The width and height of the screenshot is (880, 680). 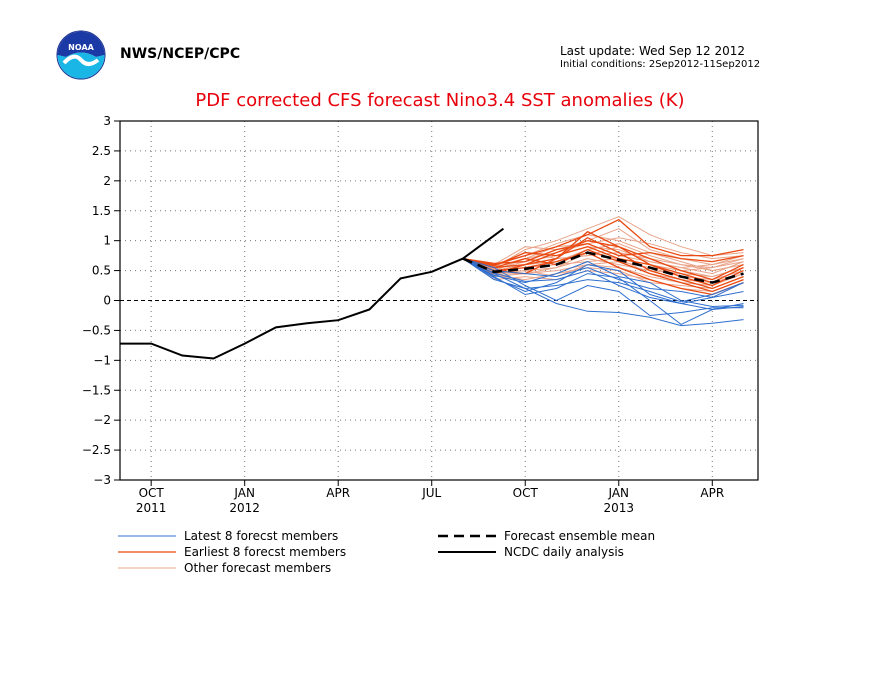 What do you see at coordinates (81, 47) in the screenshot?
I see `logo-text: NOAA` at bounding box center [81, 47].